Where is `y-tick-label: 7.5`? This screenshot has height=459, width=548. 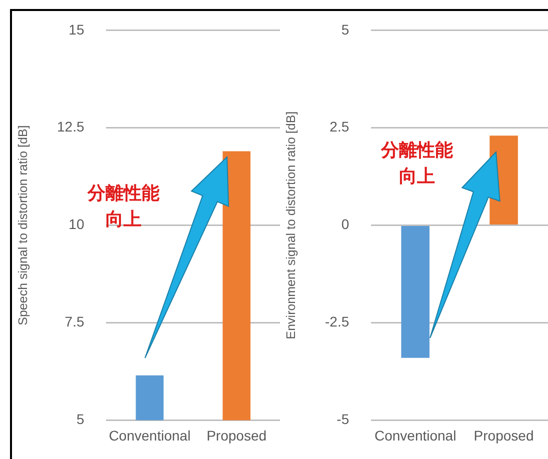 y-tick-label: 7.5 is located at coordinates (74, 322).